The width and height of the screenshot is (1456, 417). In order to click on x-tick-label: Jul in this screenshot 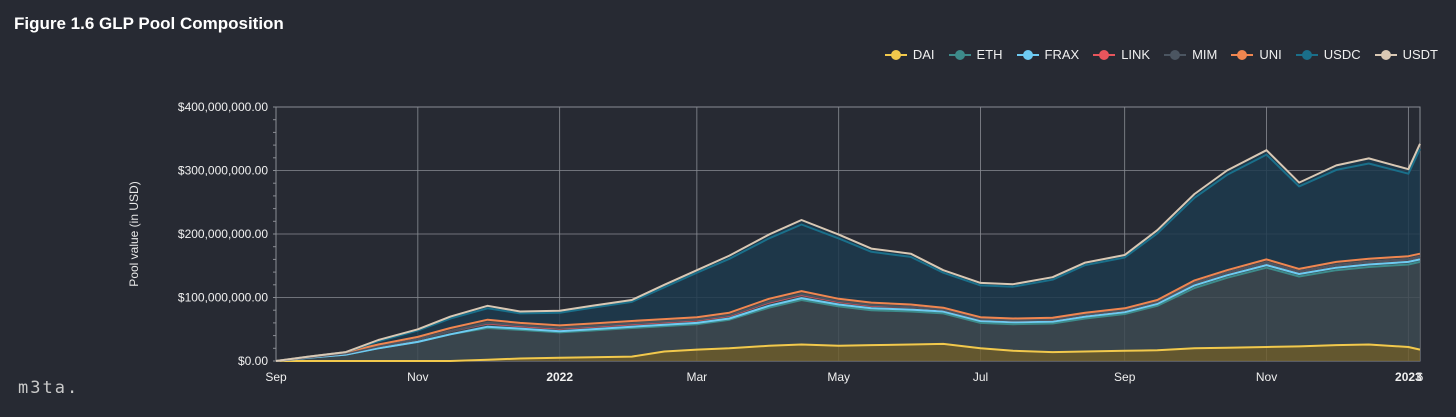, I will do `click(980, 377)`.